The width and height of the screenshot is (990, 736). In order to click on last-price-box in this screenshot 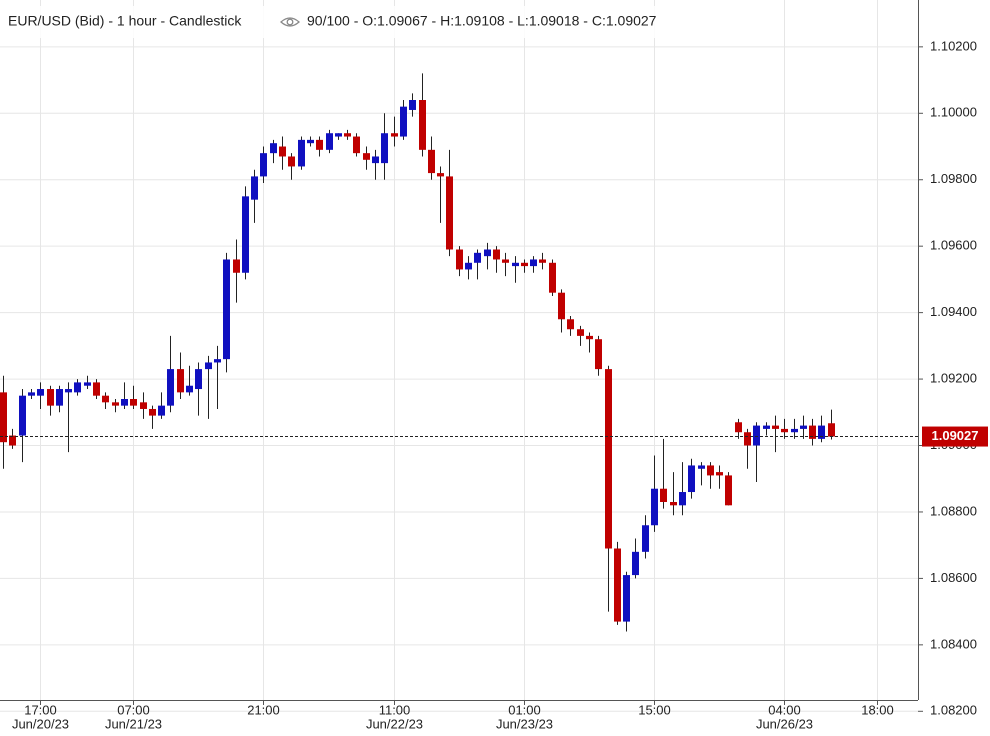, I will do `click(955, 436)`.